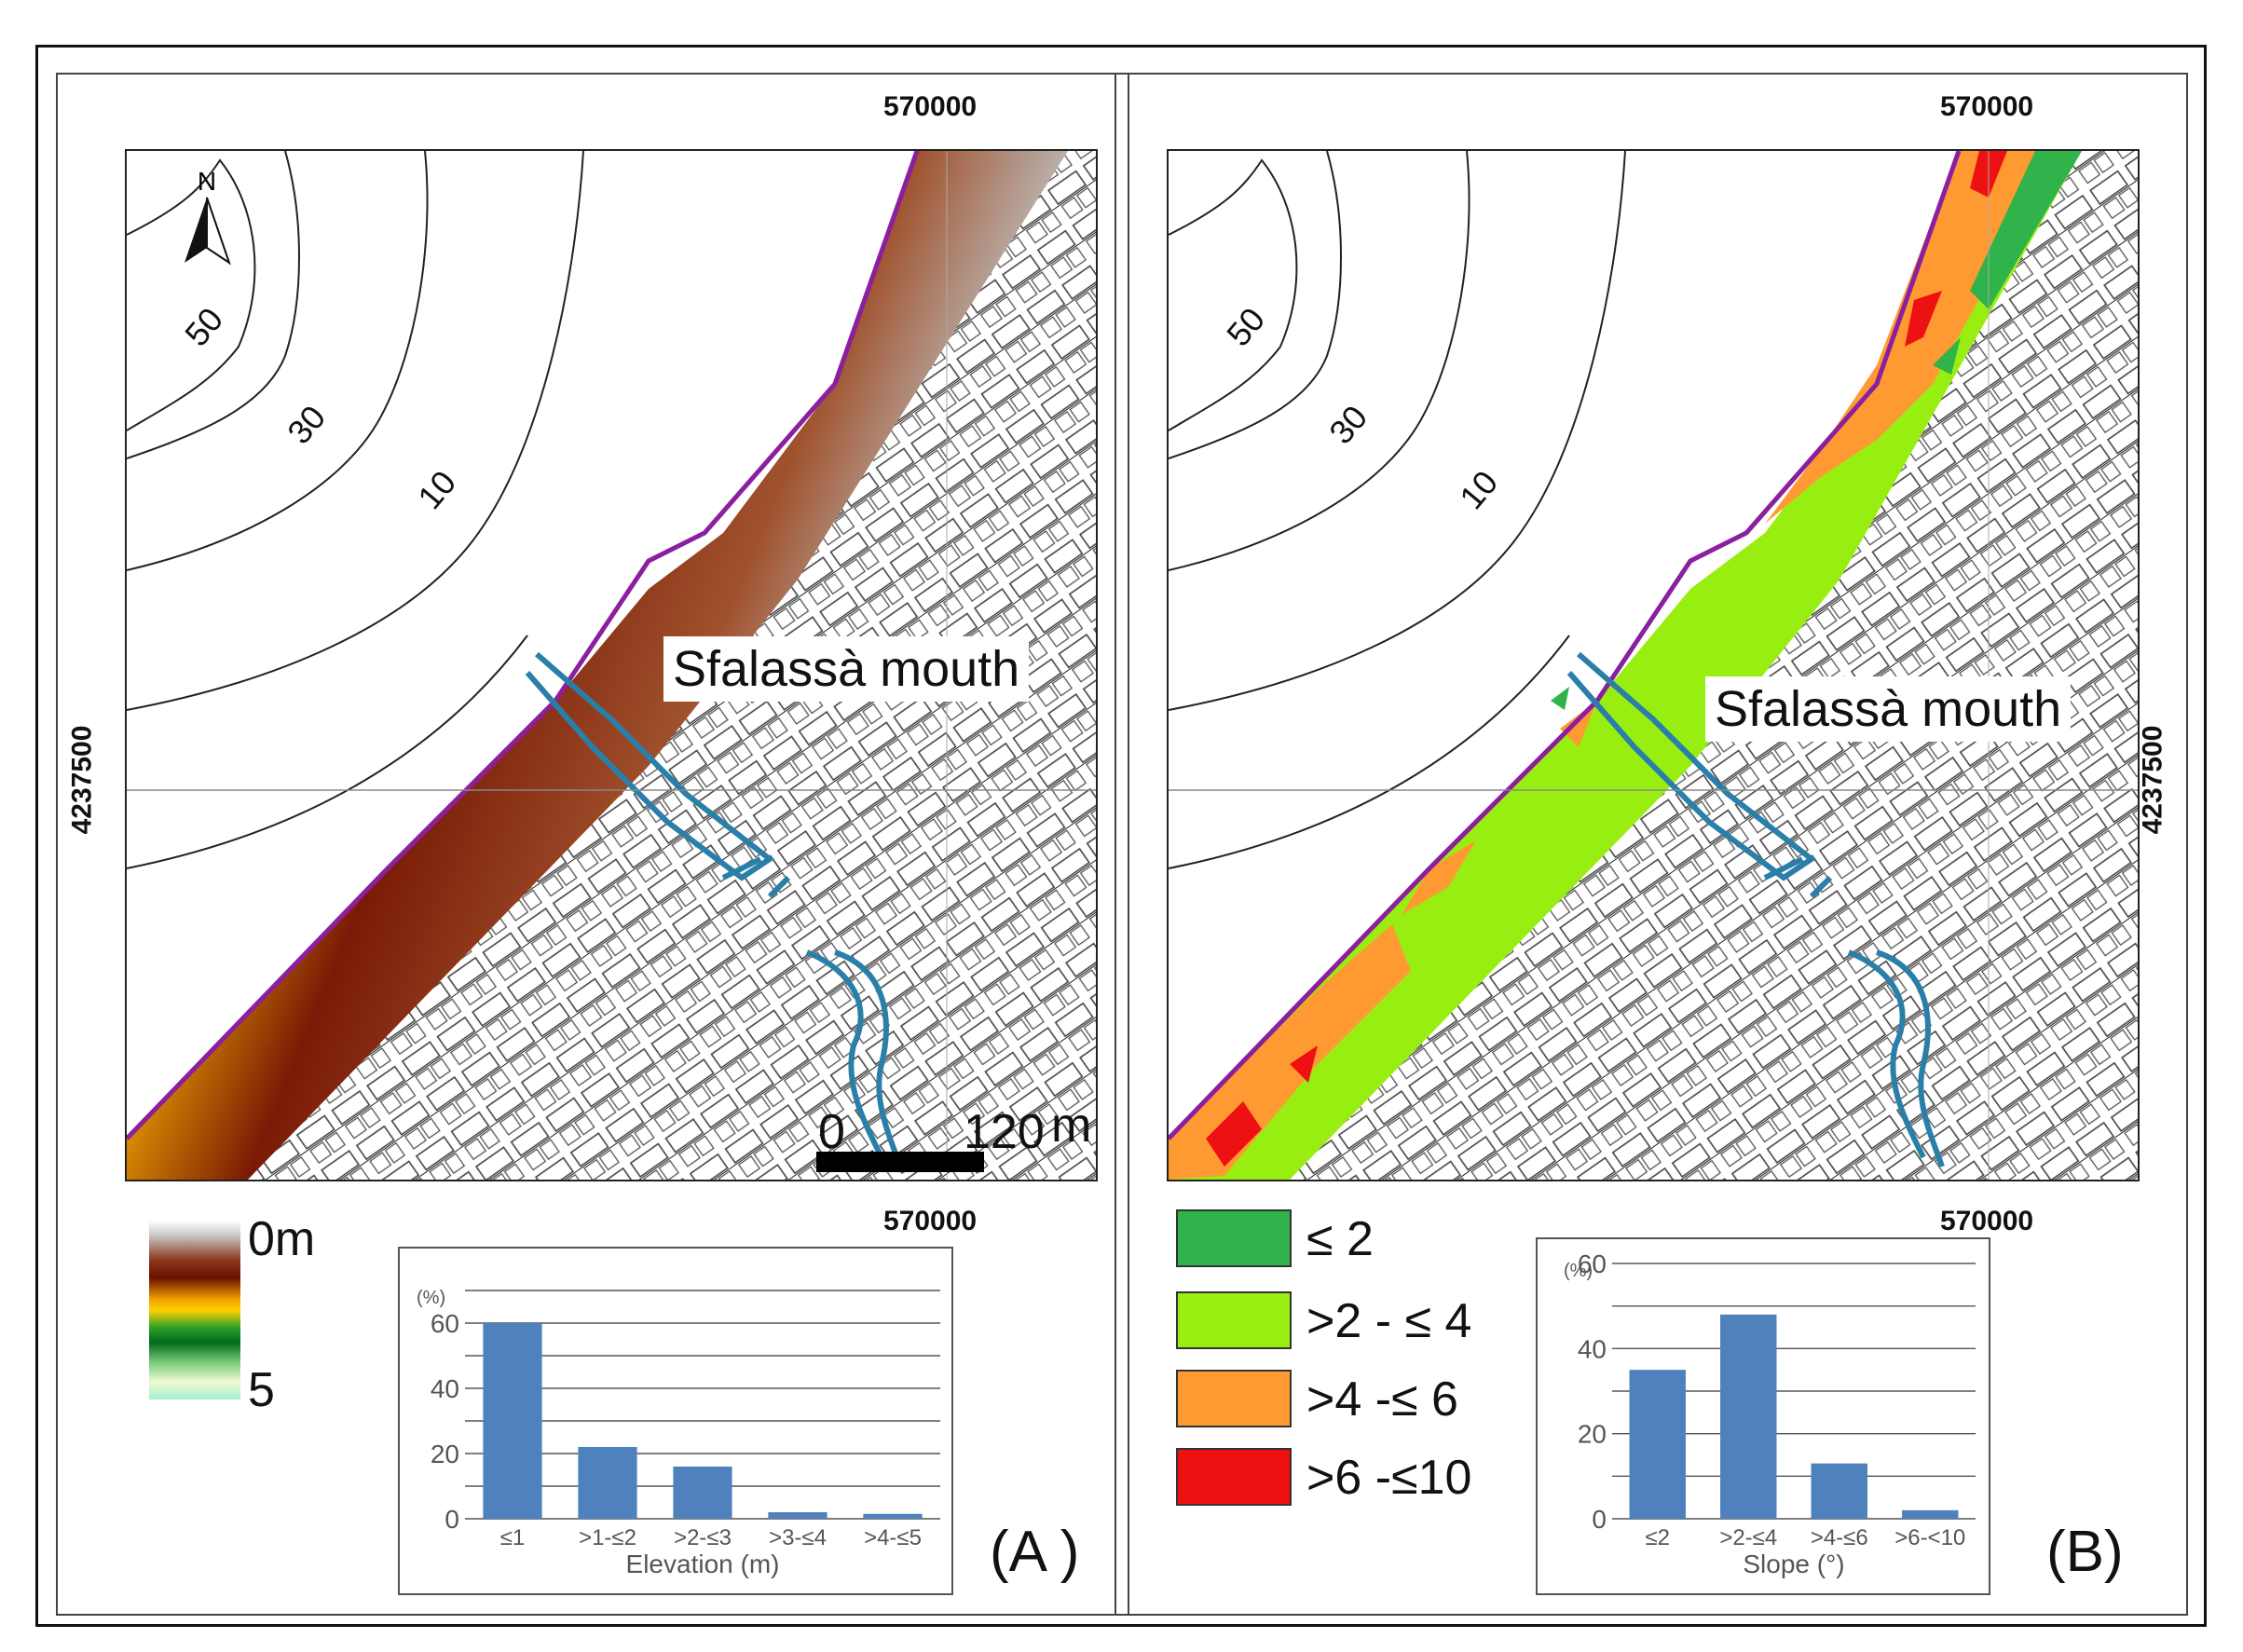 Image resolution: width=2243 pixels, height=1652 pixels. What do you see at coordinates (900, 1162) in the screenshot?
I see `scale-bar` at bounding box center [900, 1162].